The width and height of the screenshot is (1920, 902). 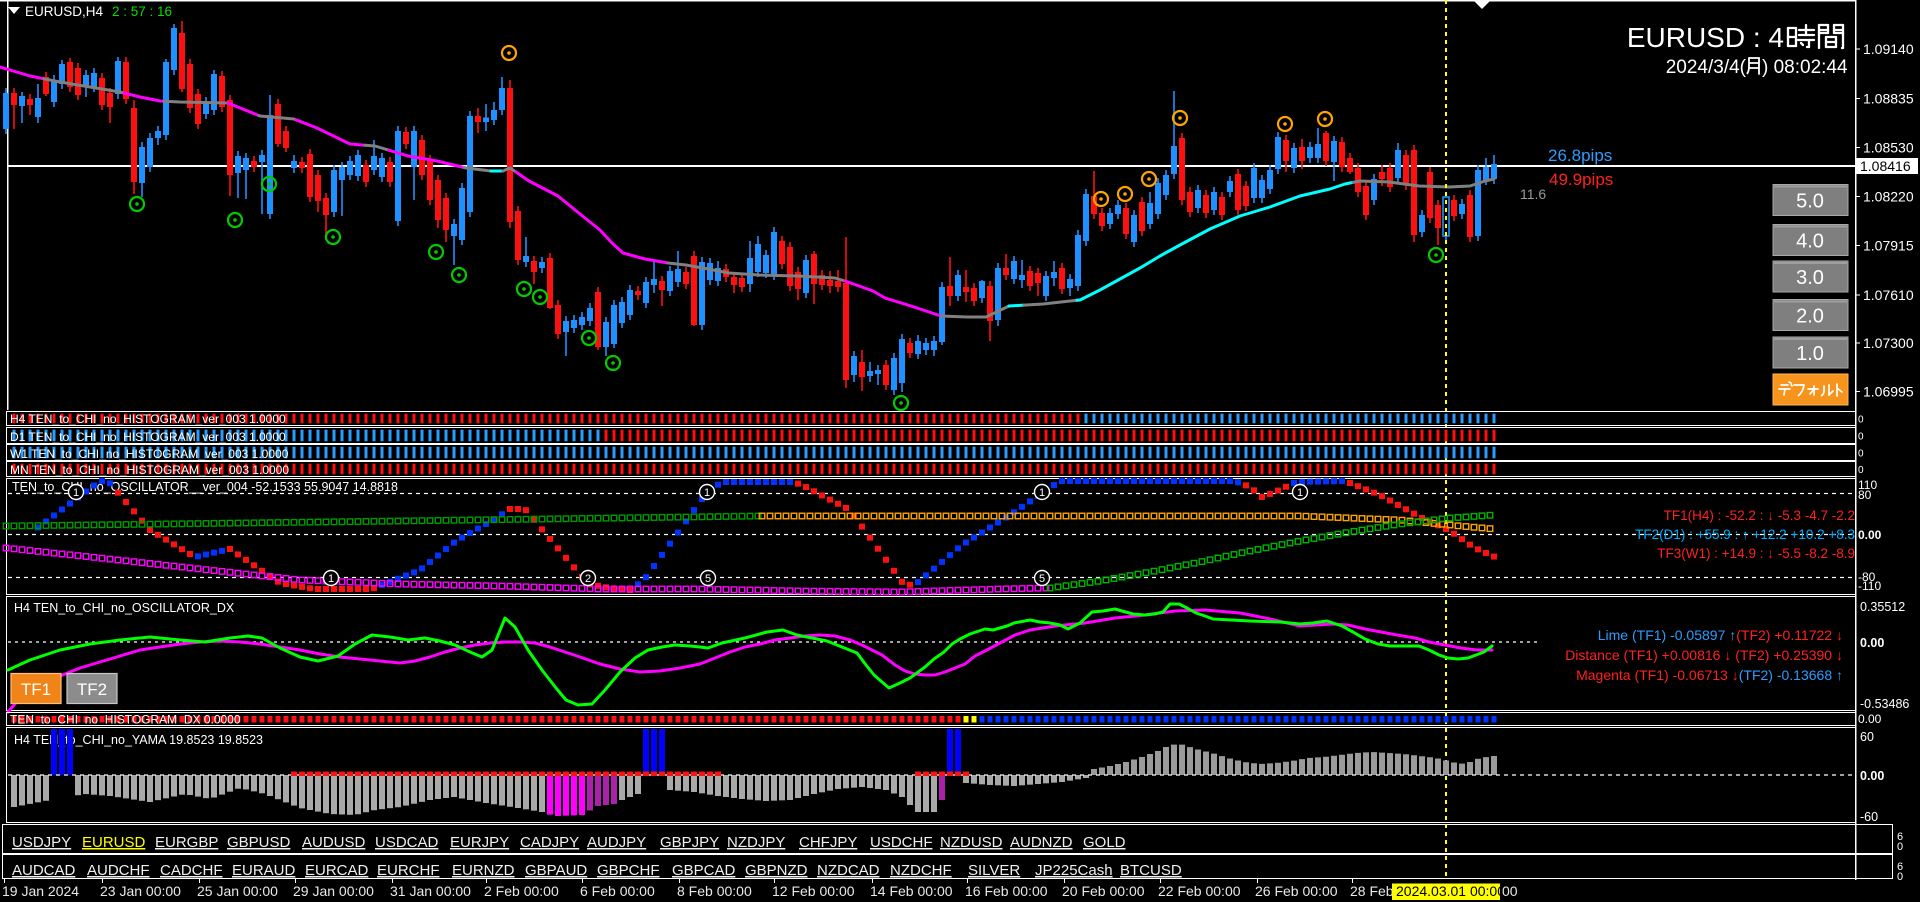 I want to click on svg-text: CADCHF, so click(x=191, y=870).